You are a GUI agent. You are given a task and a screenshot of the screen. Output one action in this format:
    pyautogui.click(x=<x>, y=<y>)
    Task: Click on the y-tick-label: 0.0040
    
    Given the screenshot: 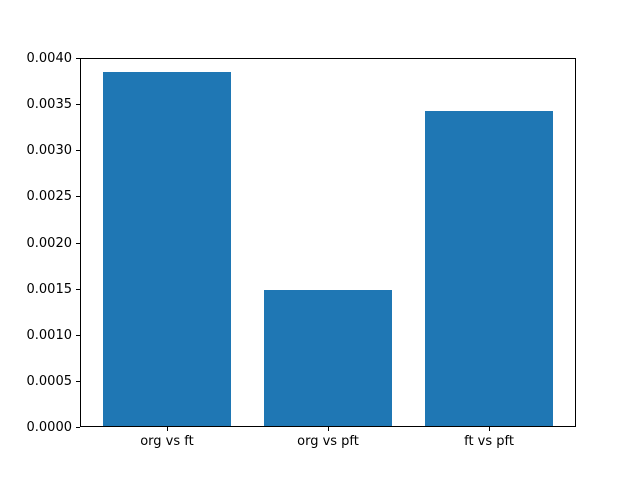 What is the action you would take?
    pyautogui.click(x=49, y=58)
    